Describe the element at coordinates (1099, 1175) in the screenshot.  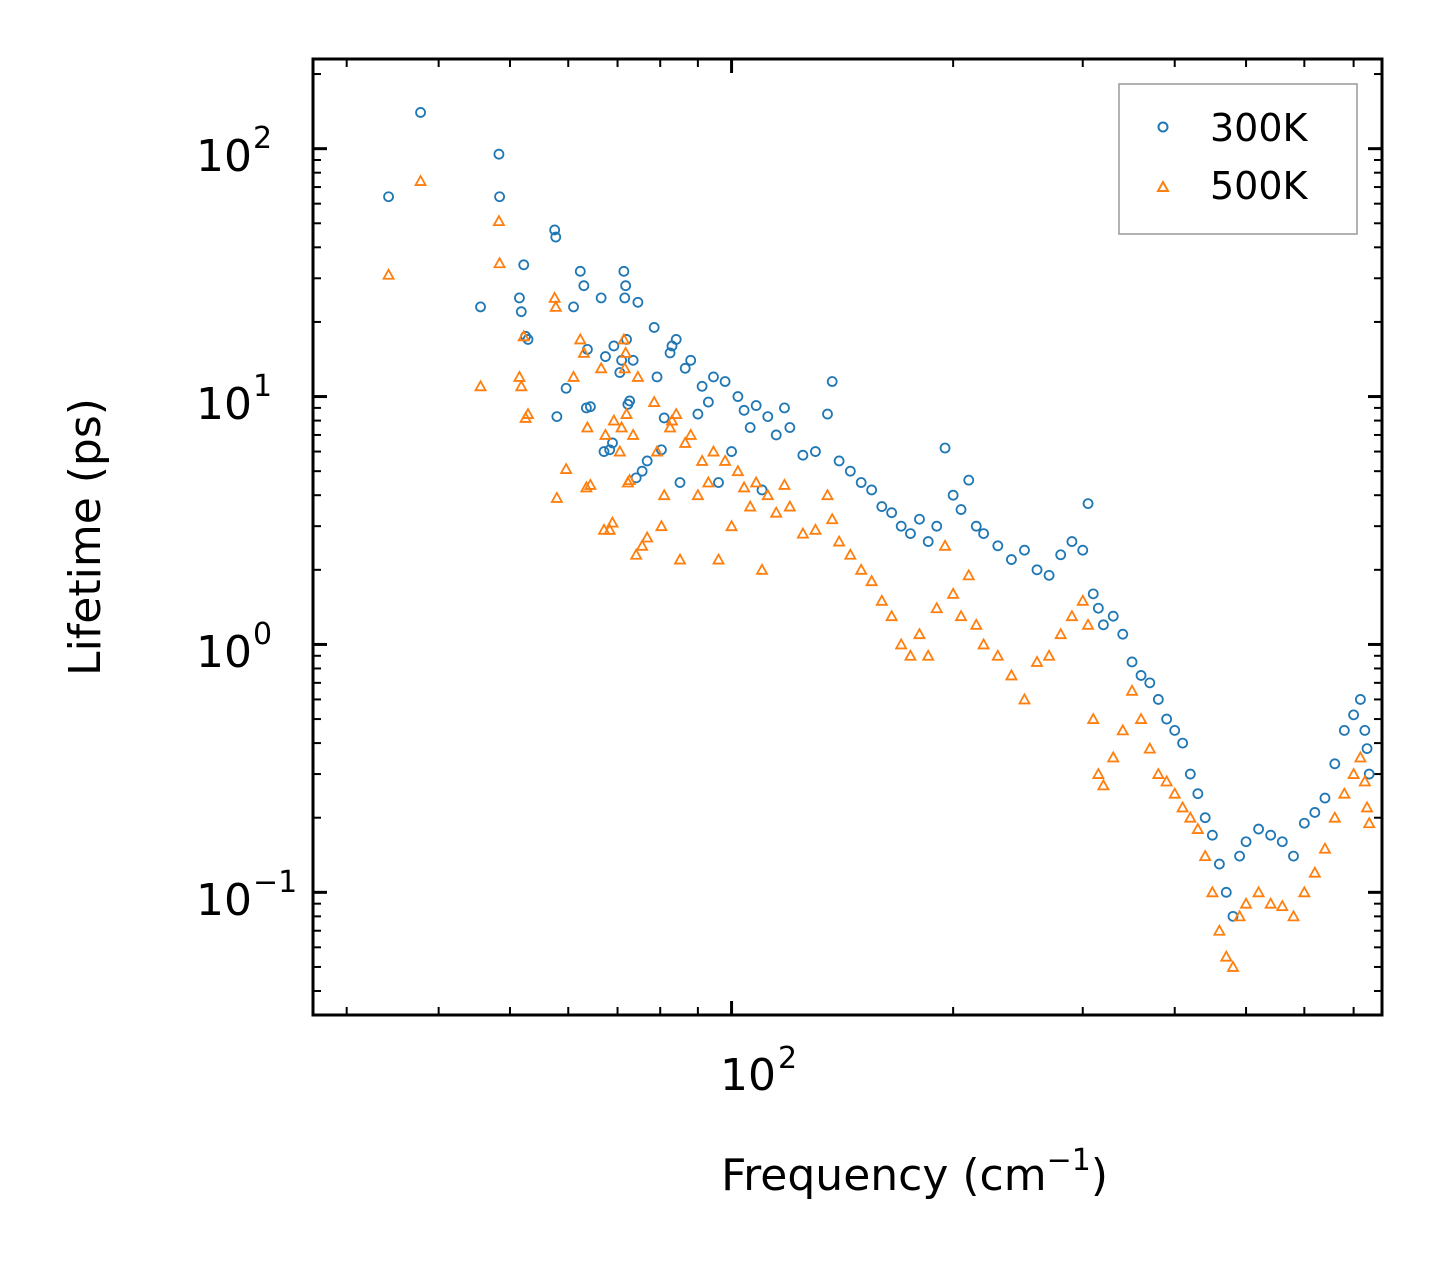
I see `x-axis-title-close: )` at that location.